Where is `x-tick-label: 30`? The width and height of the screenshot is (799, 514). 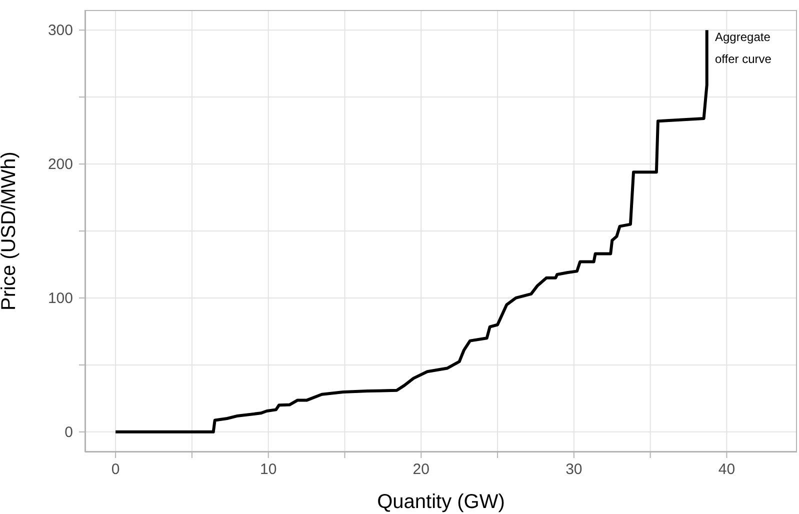
x-tick-label: 30 is located at coordinates (574, 469).